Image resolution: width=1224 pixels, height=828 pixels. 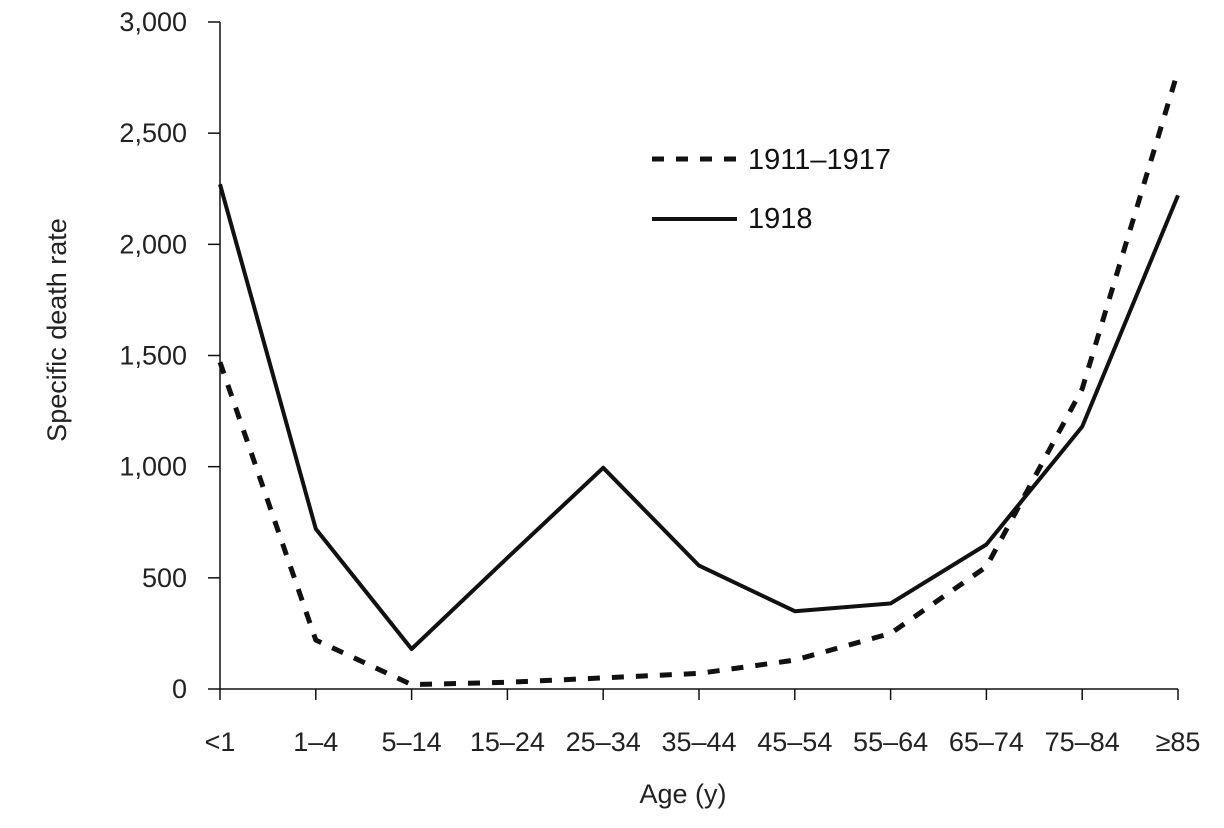 What do you see at coordinates (153, 133) in the screenshot?
I see `y-tick-label: 2,500` at bounding box center [153, 133].